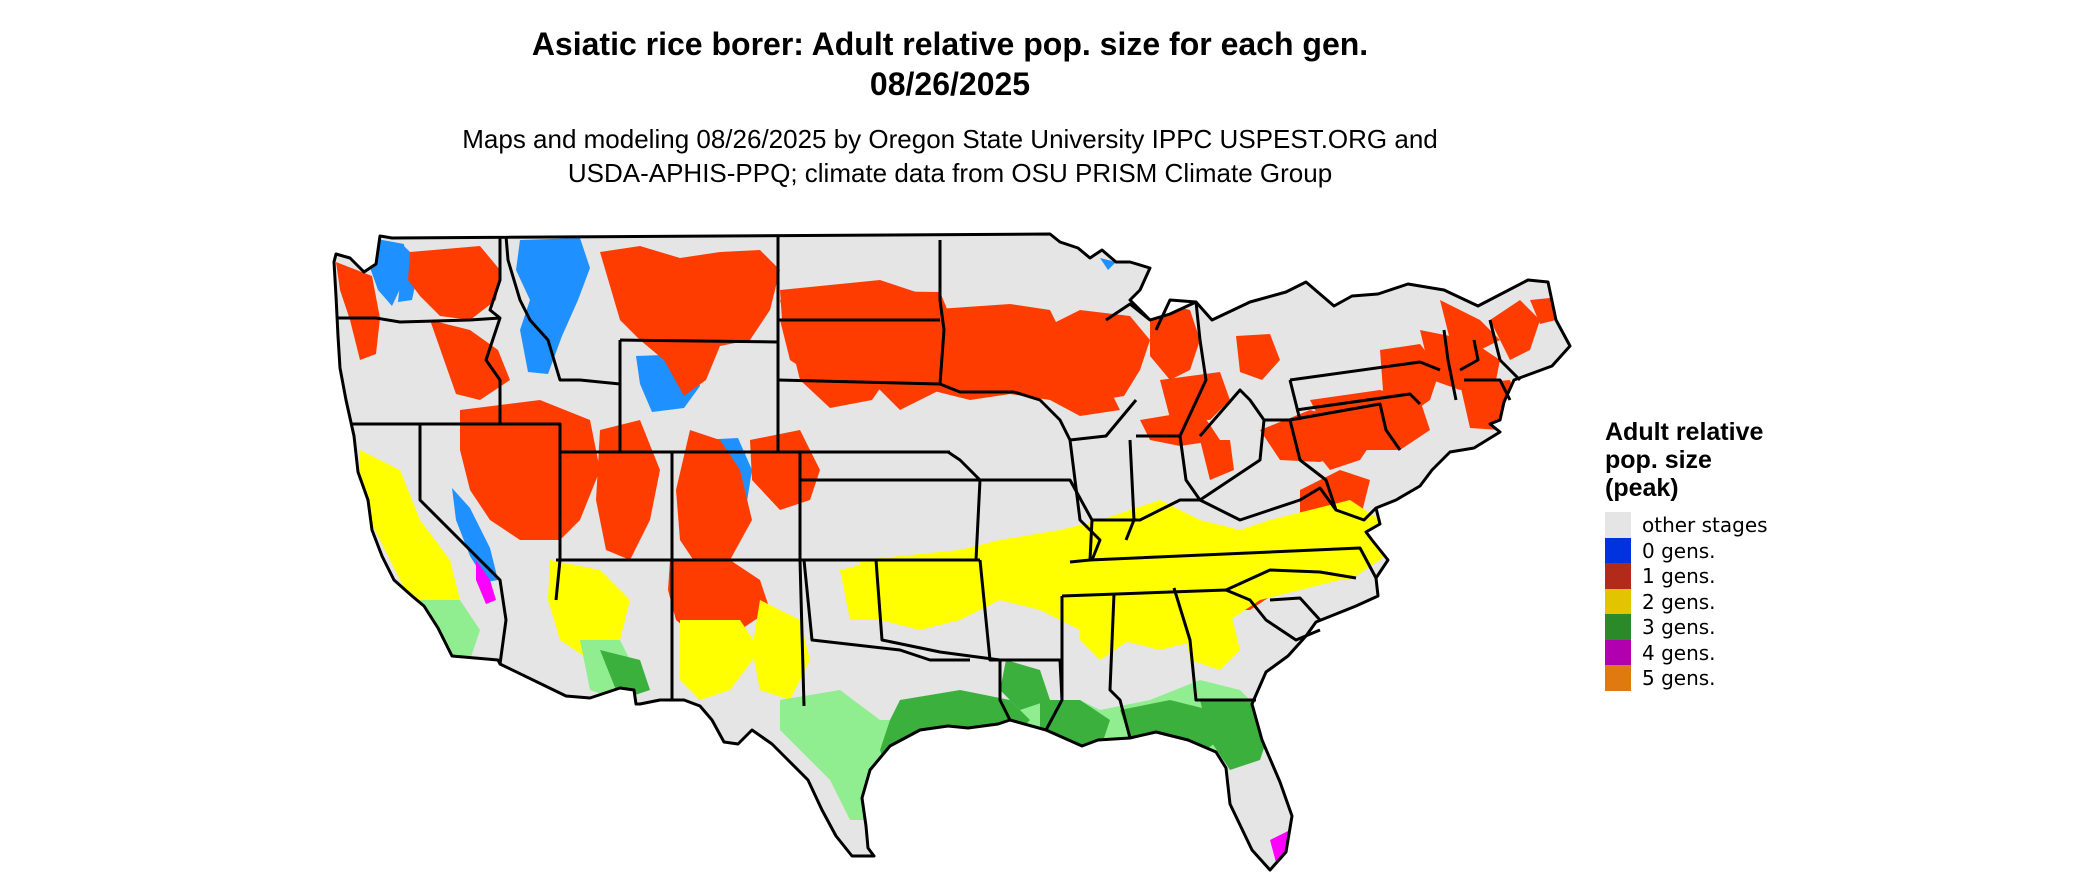 This screenshot has height=892, width=2100. Describe the element at coordinates (1679, 550) in the screenshot. I see `legend-label: 0 gens.` at that location.